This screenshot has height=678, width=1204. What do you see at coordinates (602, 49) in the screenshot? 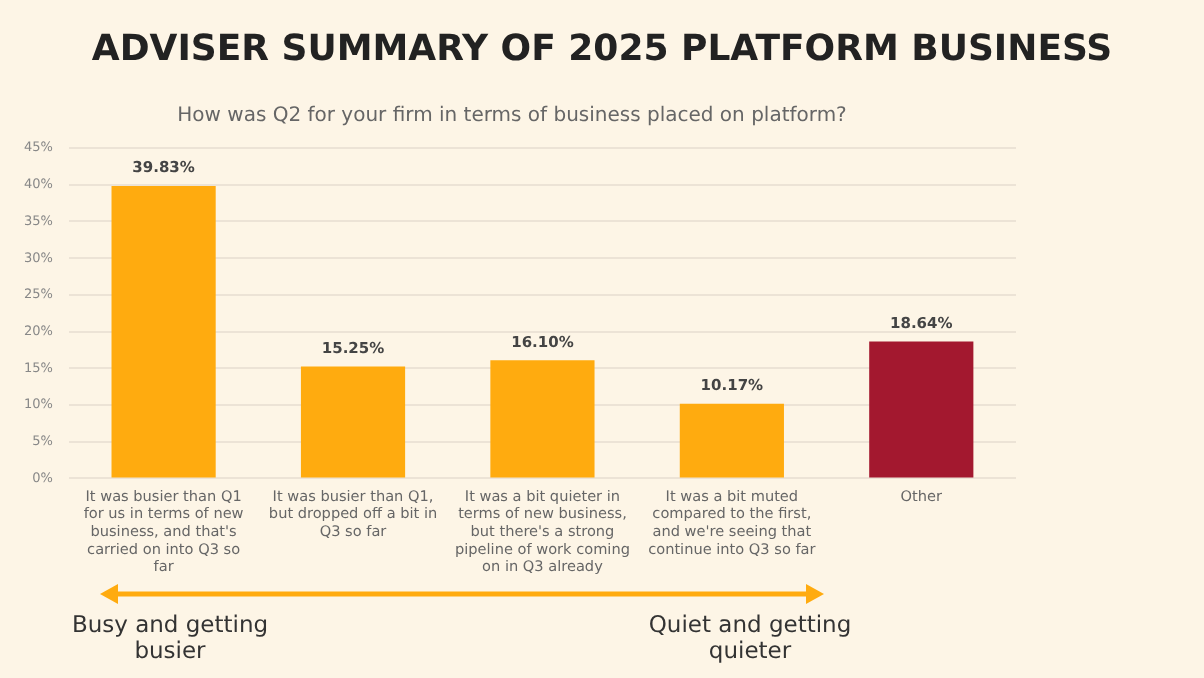
I see `chart-title: ADVISER SUMMARY OF 2025 PLATFORM BUSINESS` at bounding box center [602, 49].